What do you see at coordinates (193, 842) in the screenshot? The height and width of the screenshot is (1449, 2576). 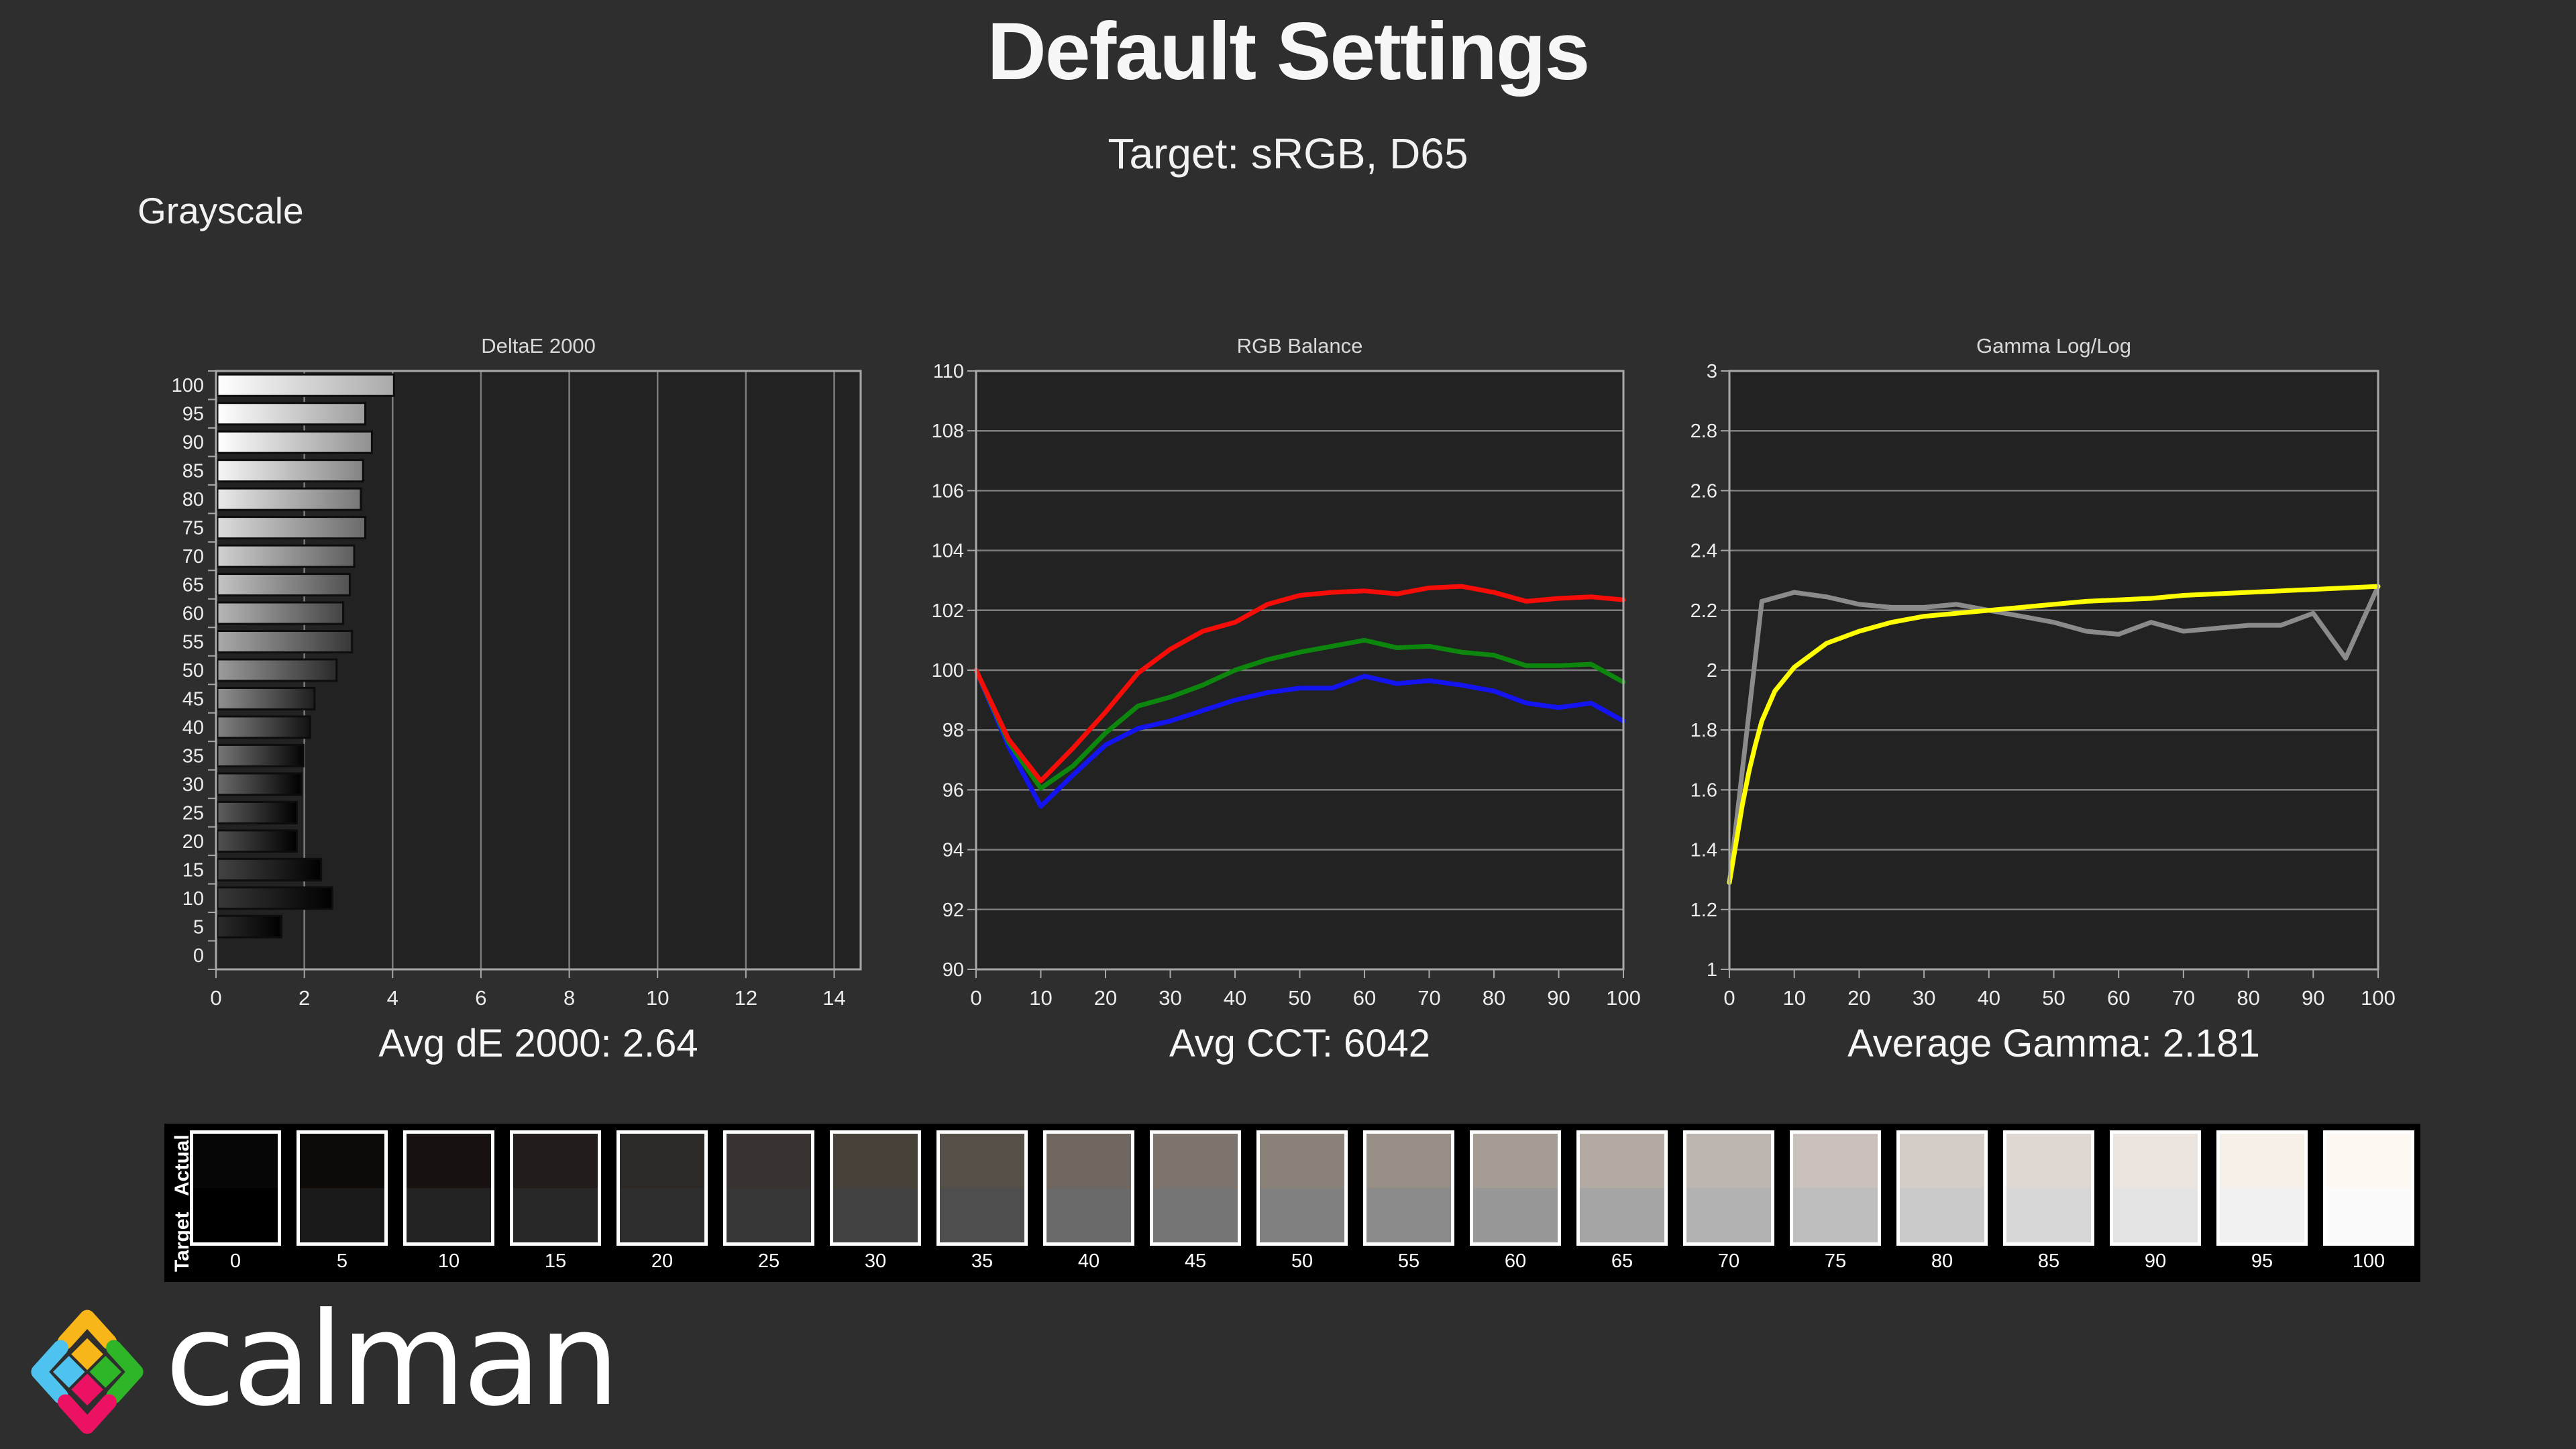 I see `svg-text: 20` at bounding box center [193, 842].